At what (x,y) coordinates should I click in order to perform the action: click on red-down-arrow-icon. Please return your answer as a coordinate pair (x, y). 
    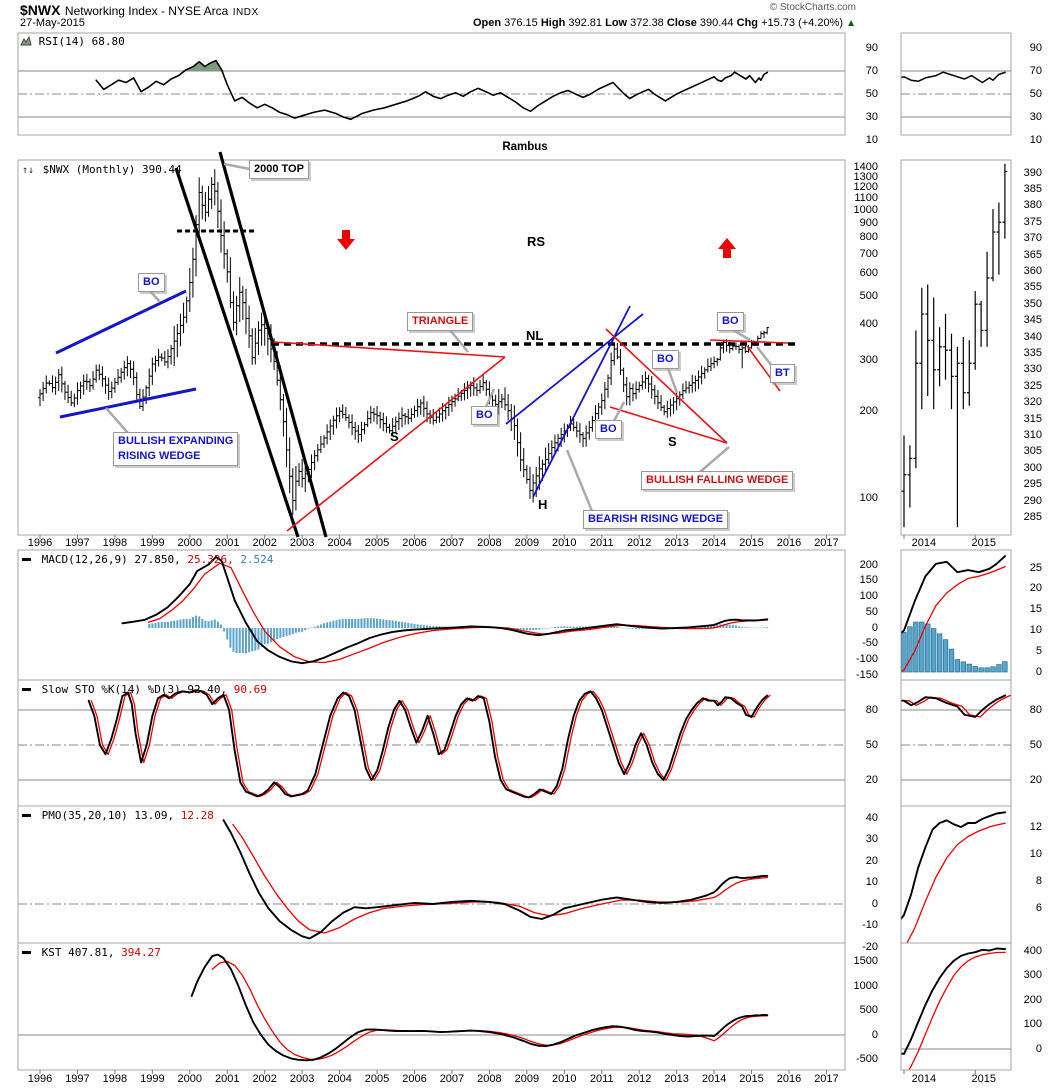
    Looking at the image, I should click on (346, 240).